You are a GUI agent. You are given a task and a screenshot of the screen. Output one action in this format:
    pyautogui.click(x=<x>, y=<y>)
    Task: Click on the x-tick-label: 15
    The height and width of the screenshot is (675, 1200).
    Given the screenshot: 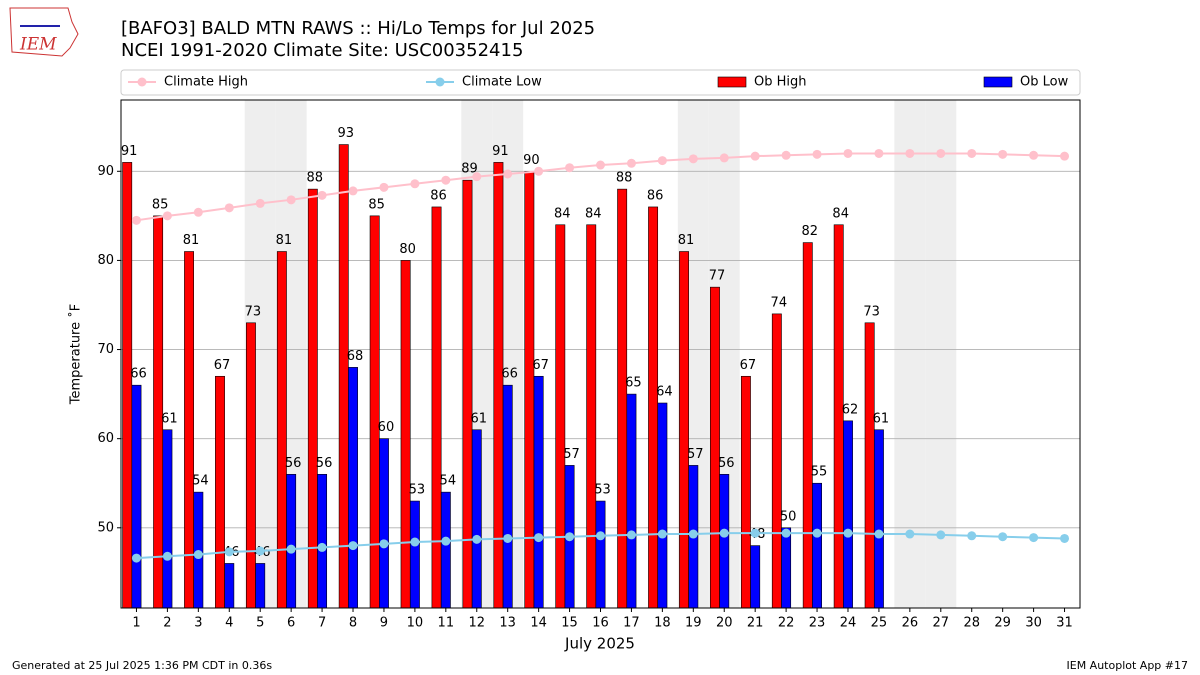 What is the action you would take?
    pyautogui.click(x=569, y=623)
    